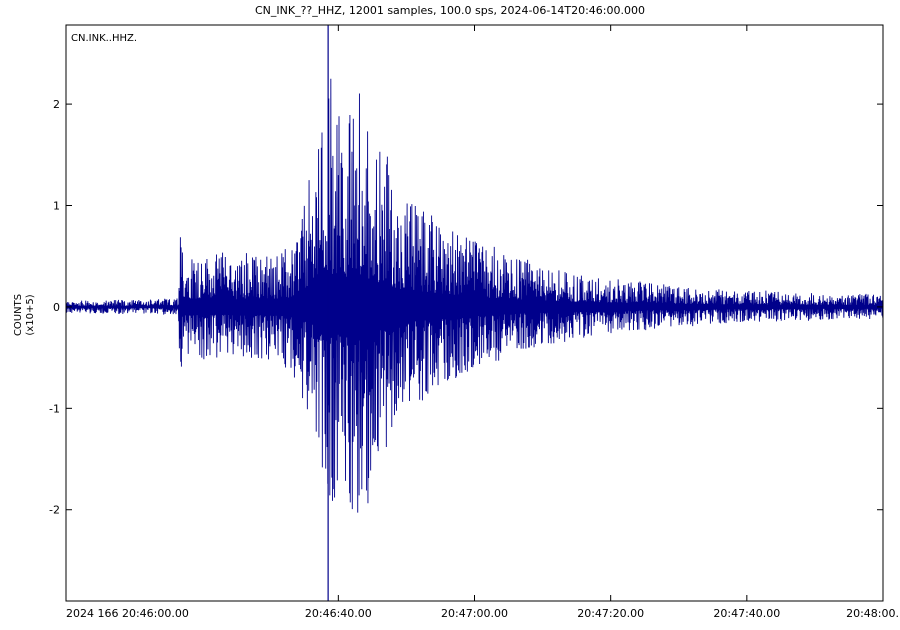  What do you see at coordinates (746, 613) in the screenshot?
I see `x-tick-label: 20:47:40.00` at bounding box center [746, 613].